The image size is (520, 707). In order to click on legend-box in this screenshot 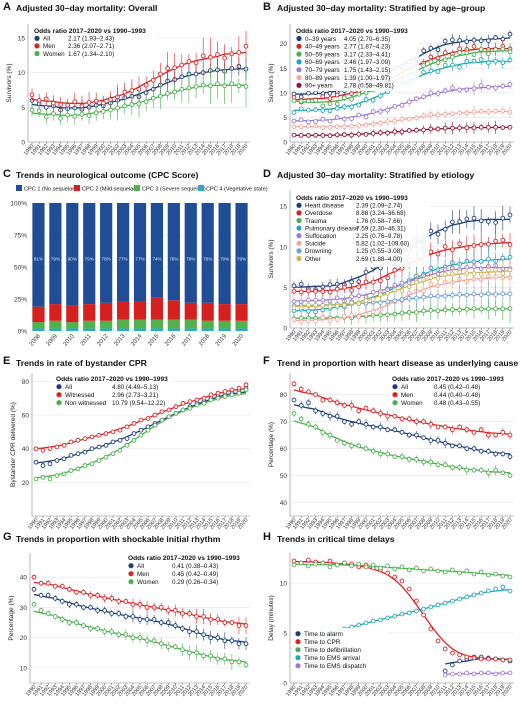, I will do `click(340, 650)`.